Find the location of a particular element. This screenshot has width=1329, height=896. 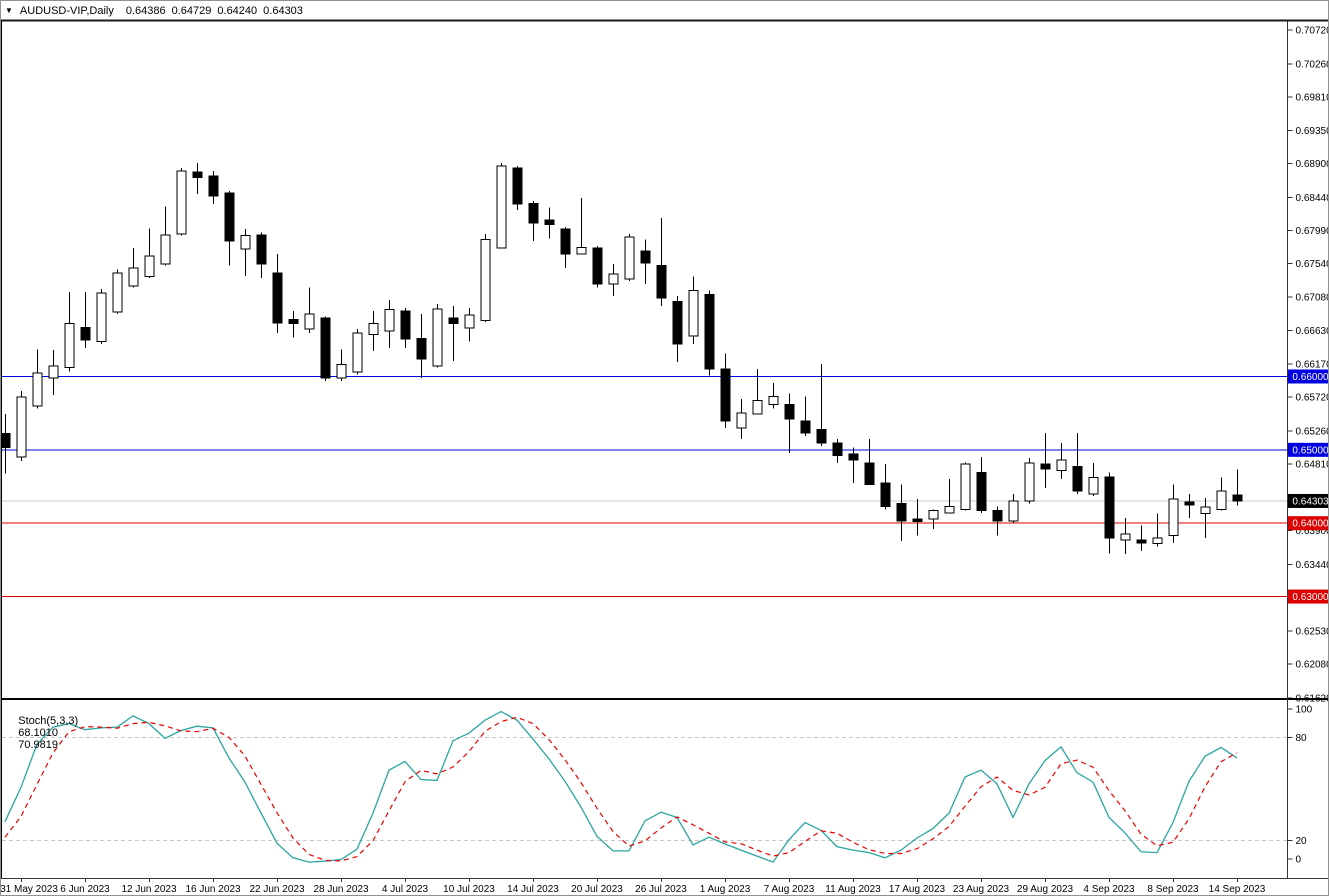

level-badge-label: 0.64000 is located at coordinates (1310, 524).